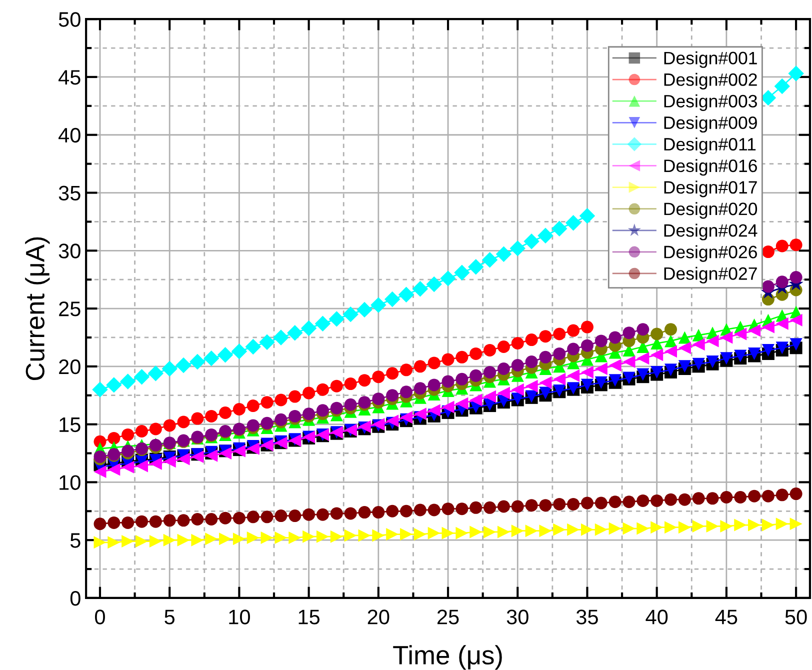  What do you see at coordinates (70, 482) in the screenshot?
I see `y-tick-label: 10` at bounding box center [70, 482].